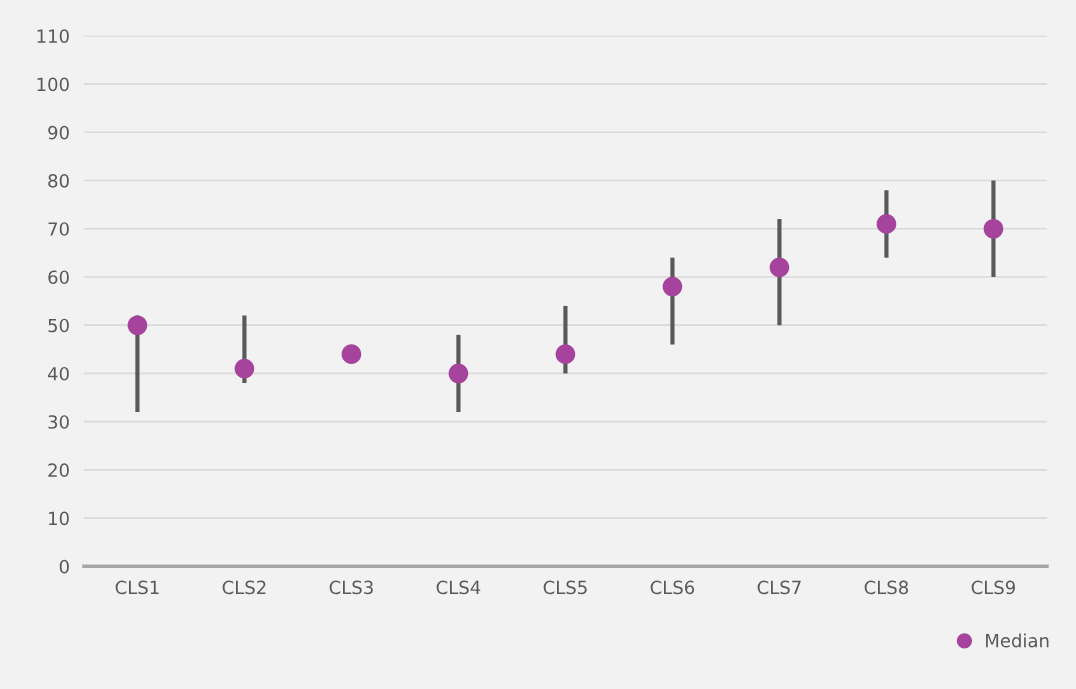 This screenshot has height=689, width=1076. I want to click on x-tick-label: CLS5, so click(565, 587).